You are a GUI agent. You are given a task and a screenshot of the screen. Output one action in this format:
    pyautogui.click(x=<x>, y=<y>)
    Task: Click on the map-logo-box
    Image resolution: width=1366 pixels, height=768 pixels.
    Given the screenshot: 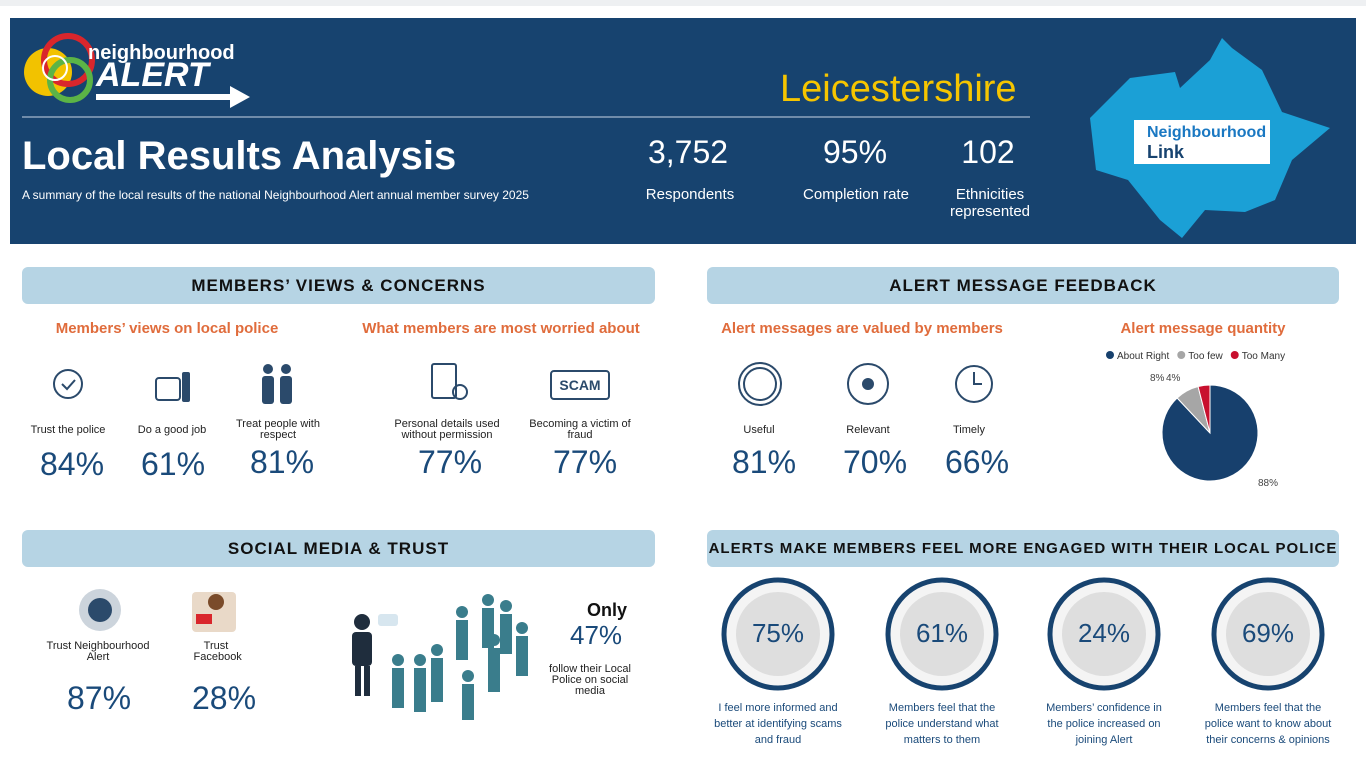 What is the action you would take?
    pyautogui.click(x=1202, y=142)
    